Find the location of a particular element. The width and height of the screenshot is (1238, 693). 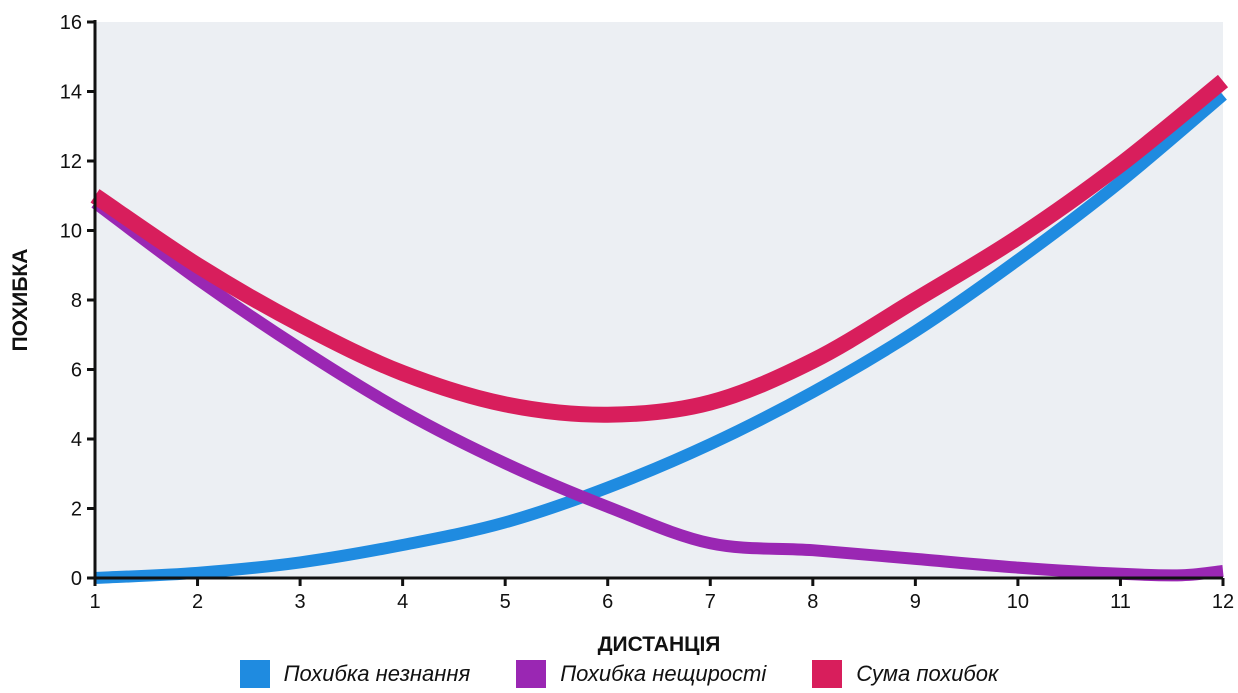

x-tick-label: 4 is located at coordinates (402, 602).